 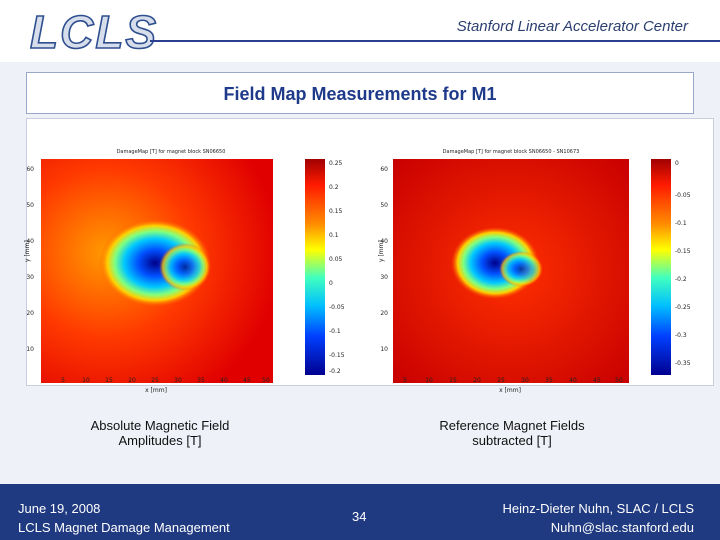 What do you see at coordinates (384, 241) in the screenshot?
I see `right-y-tick: 40` at bounding box center [384, 241].